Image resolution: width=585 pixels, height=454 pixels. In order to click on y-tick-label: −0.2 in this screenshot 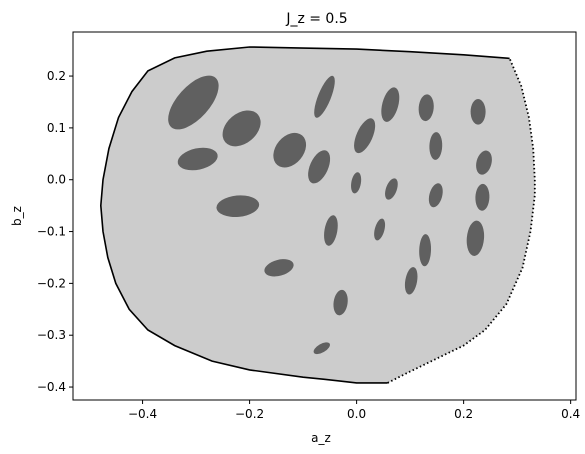, I will do `click(51, 283)`.